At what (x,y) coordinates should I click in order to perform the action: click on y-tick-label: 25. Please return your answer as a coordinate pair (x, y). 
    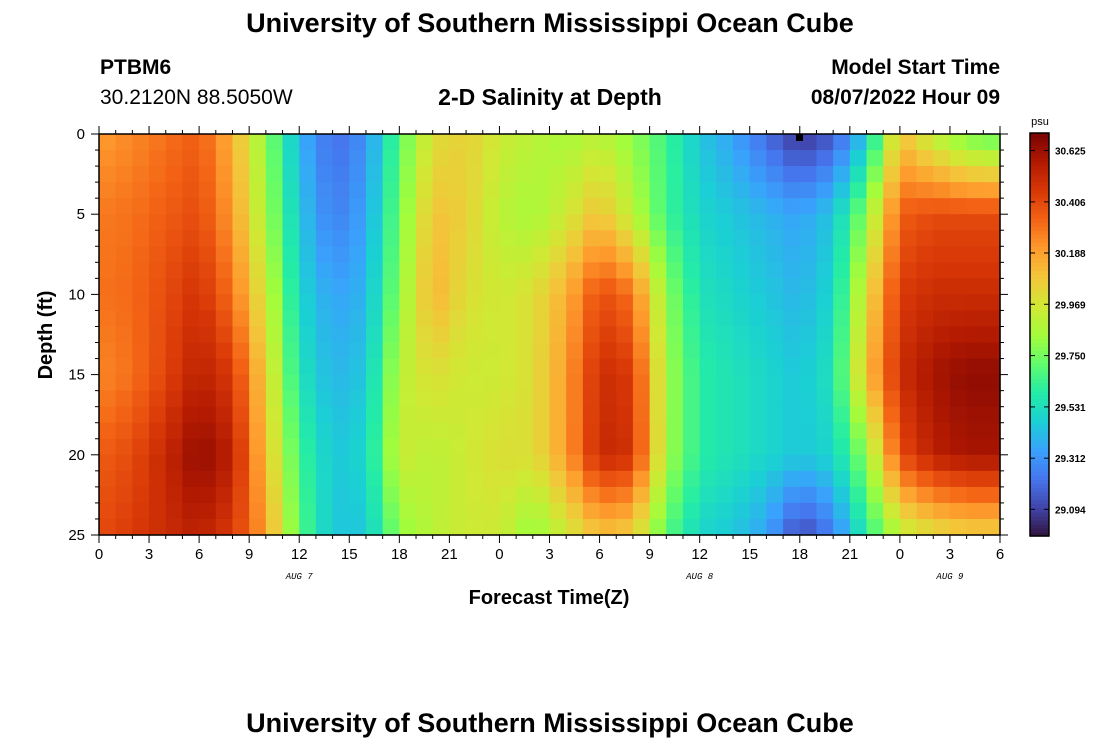
    Looking at the image, I should click on (76, 535).